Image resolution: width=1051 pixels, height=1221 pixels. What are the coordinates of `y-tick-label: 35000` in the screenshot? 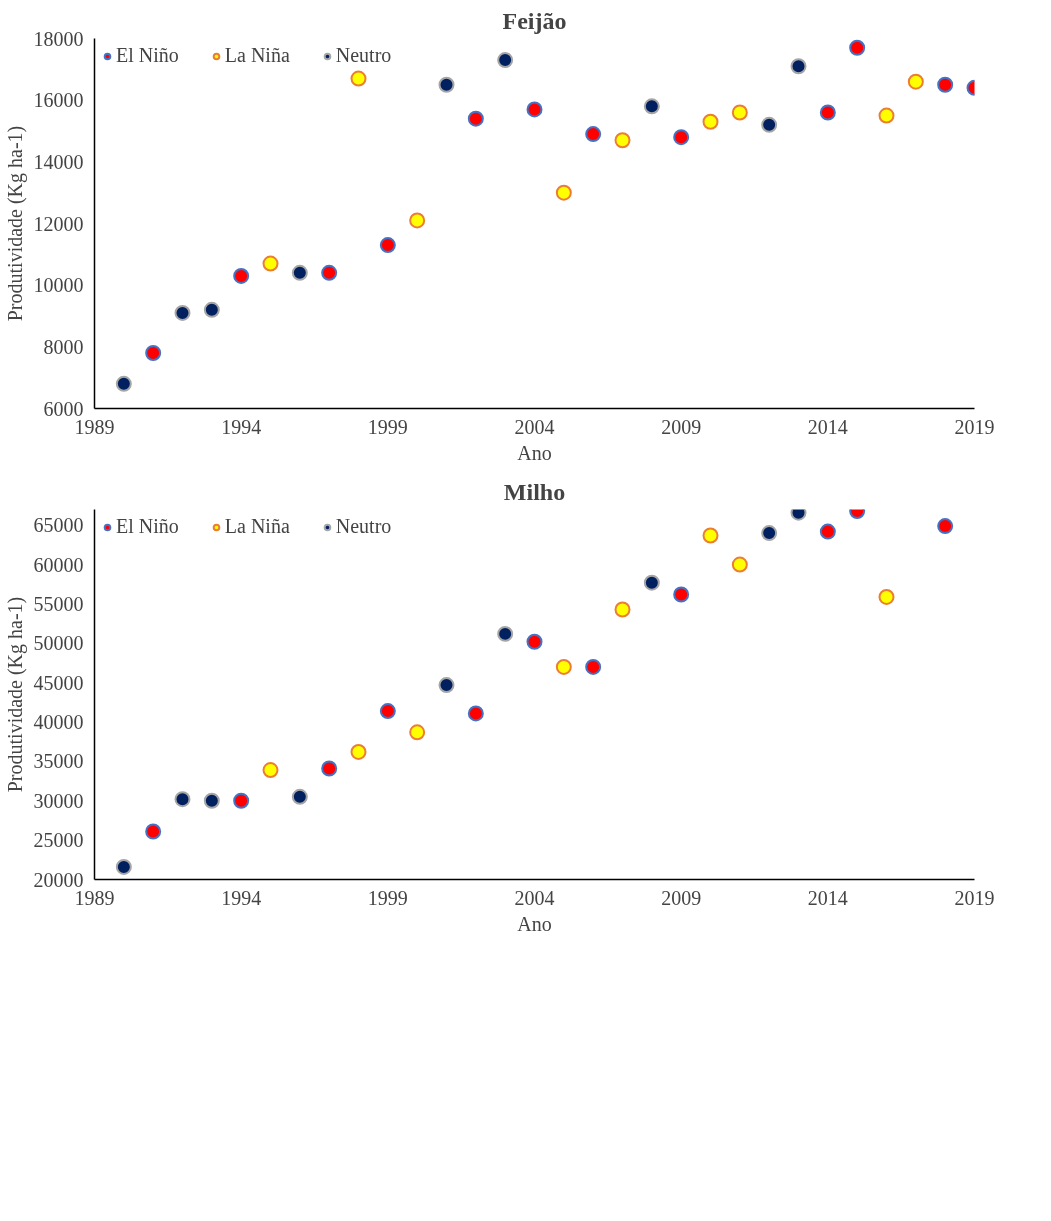 It's located at (58, 761).